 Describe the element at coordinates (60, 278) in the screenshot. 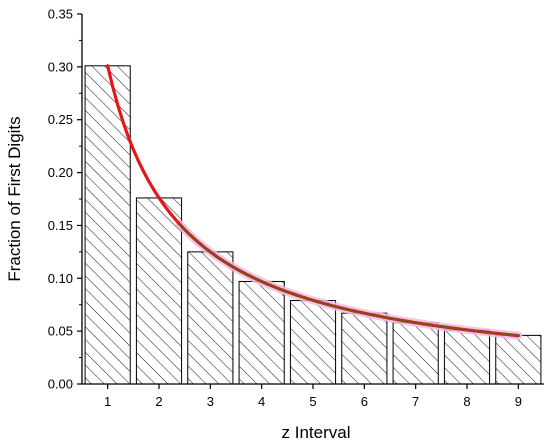

I see `y-tick-label: 0.10` at that location.